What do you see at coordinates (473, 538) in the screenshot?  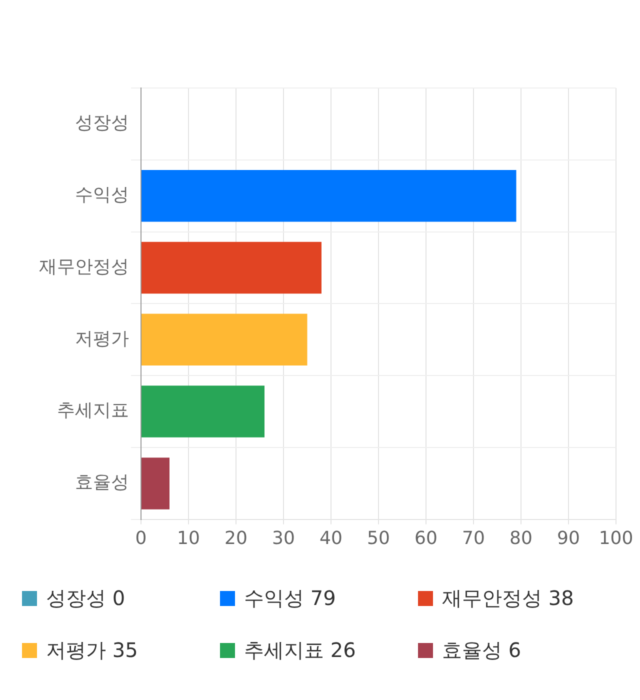 I see `x-tick-label: 70` at bounding box center [473, 538].